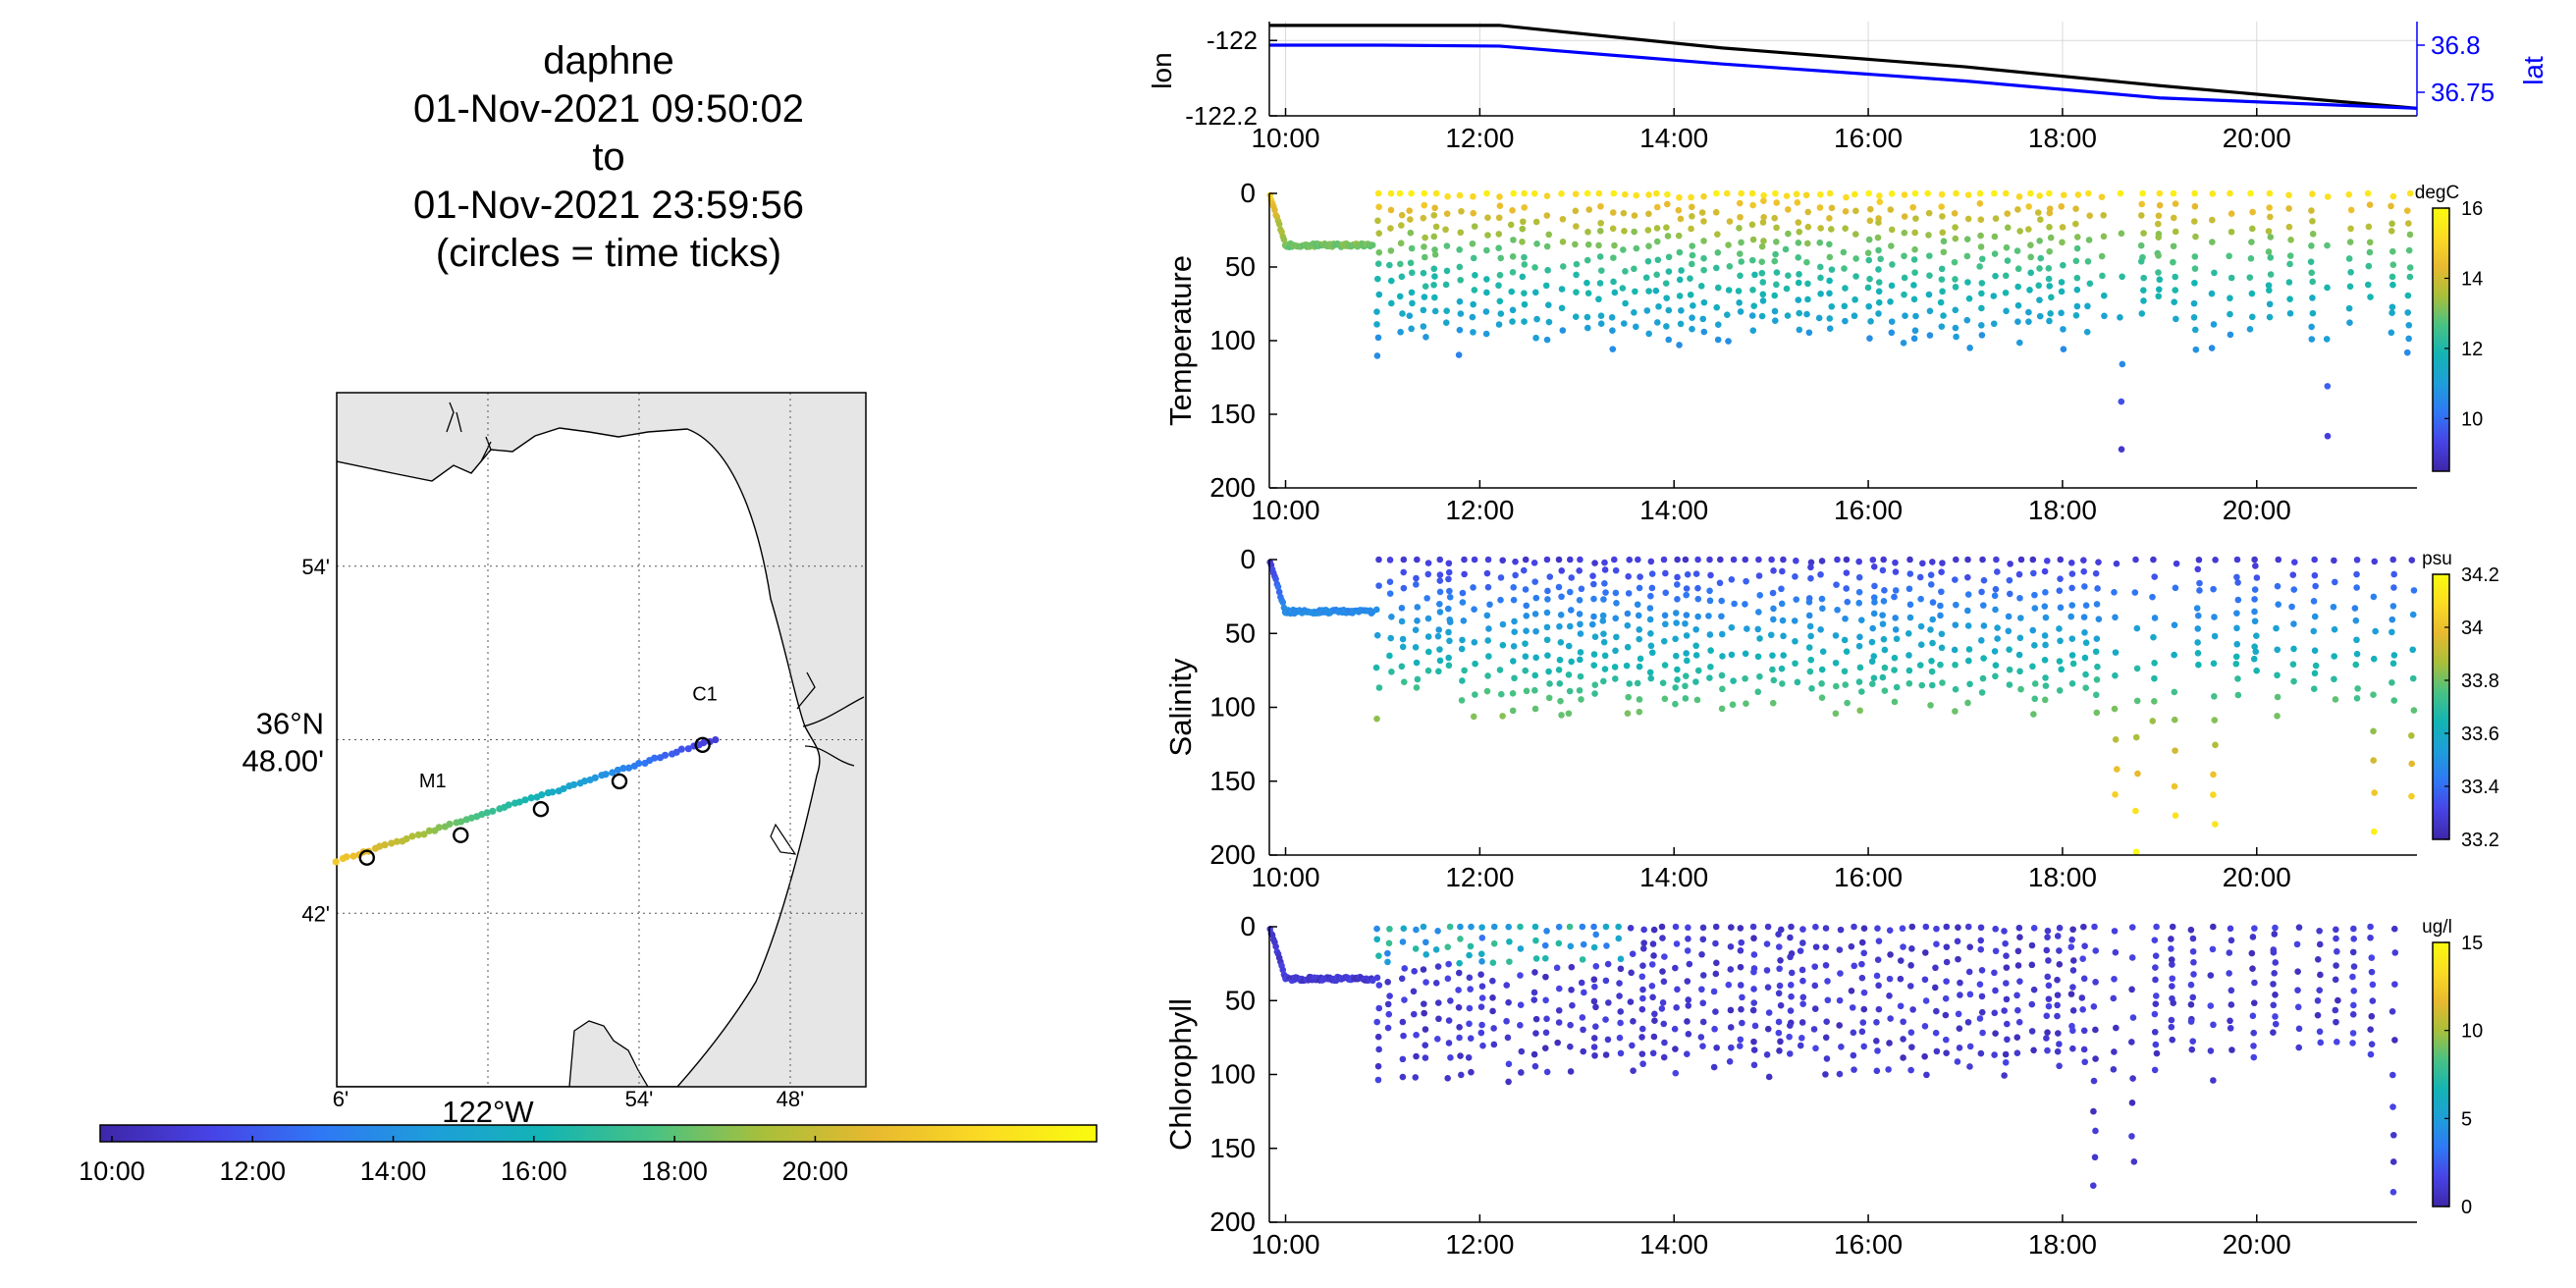 The width and height of the screenshot is (2576, 1288). I want to click on series-line-lon, so click(1843, 67).